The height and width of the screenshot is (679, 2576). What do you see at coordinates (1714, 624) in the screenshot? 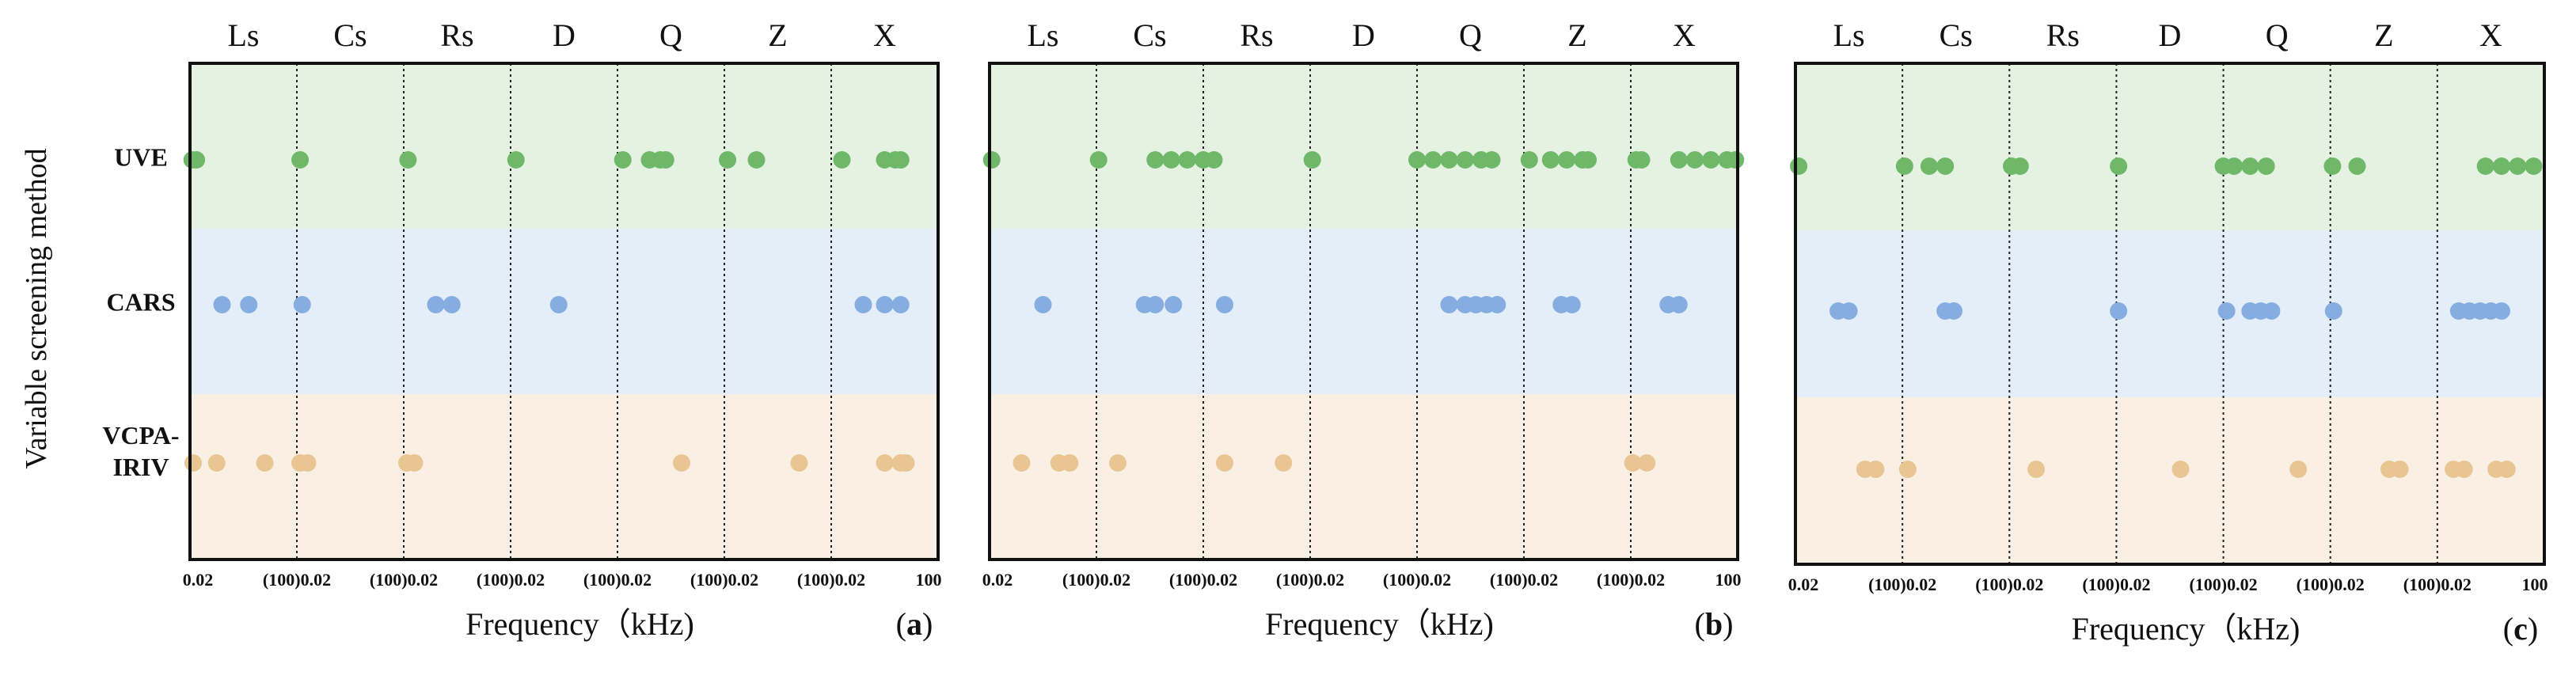
I see `panel-label: (b)` at bounding box center [1714, 624].